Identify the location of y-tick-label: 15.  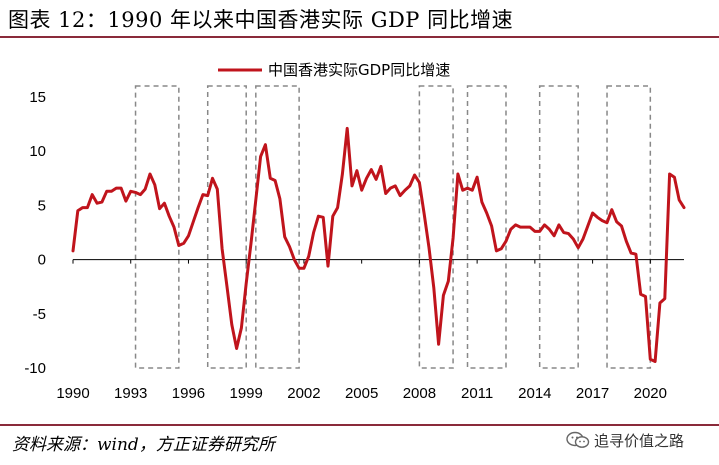
(37, 97).